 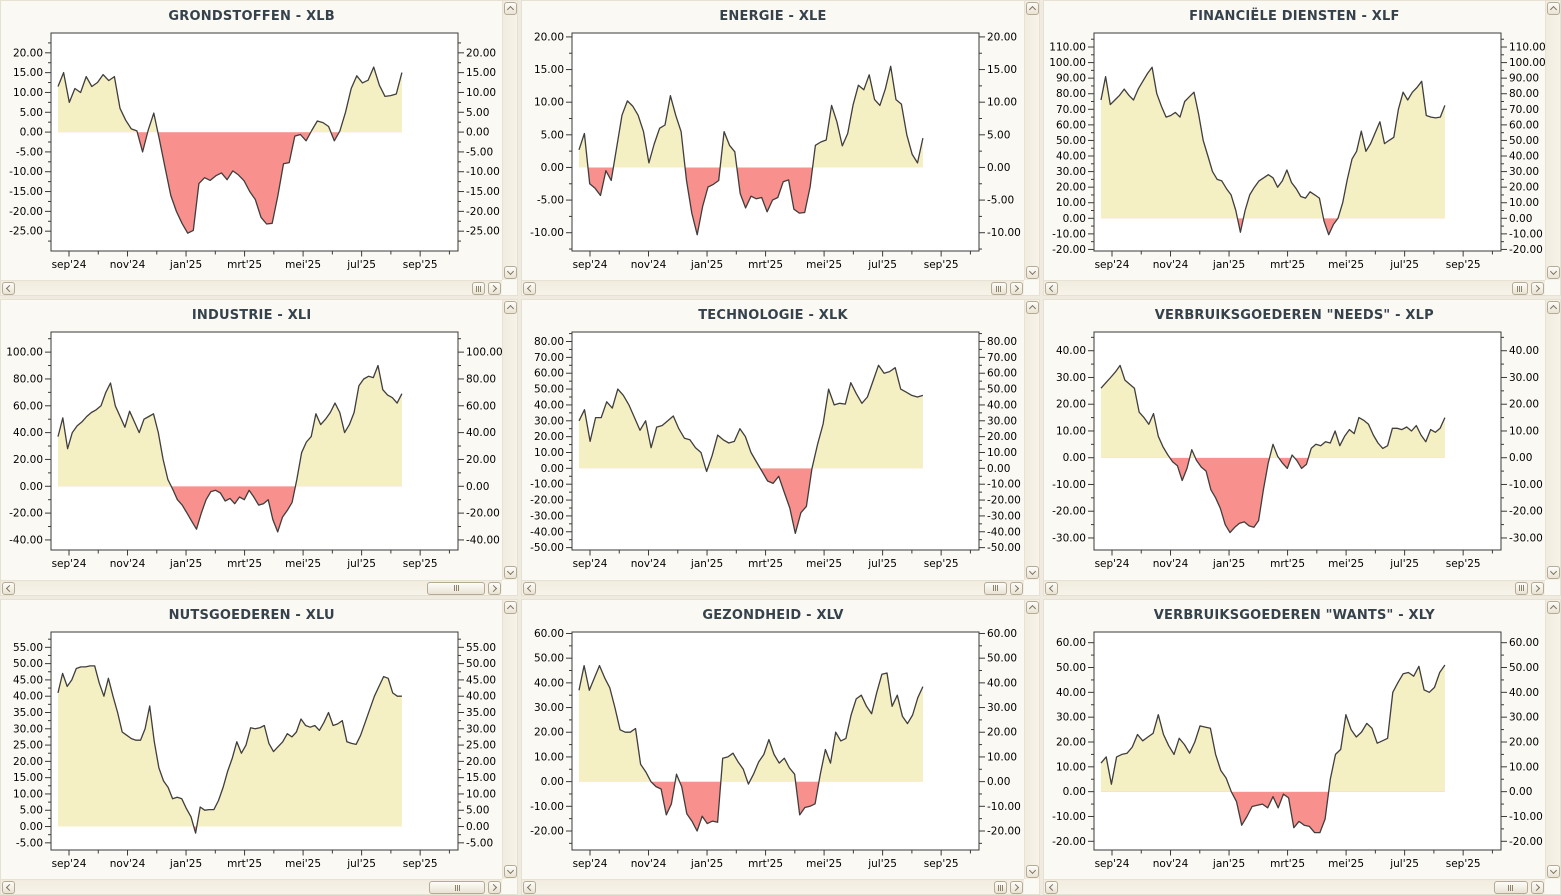 I want to click on svg-text: 100.00, so click(x=484, y=353).